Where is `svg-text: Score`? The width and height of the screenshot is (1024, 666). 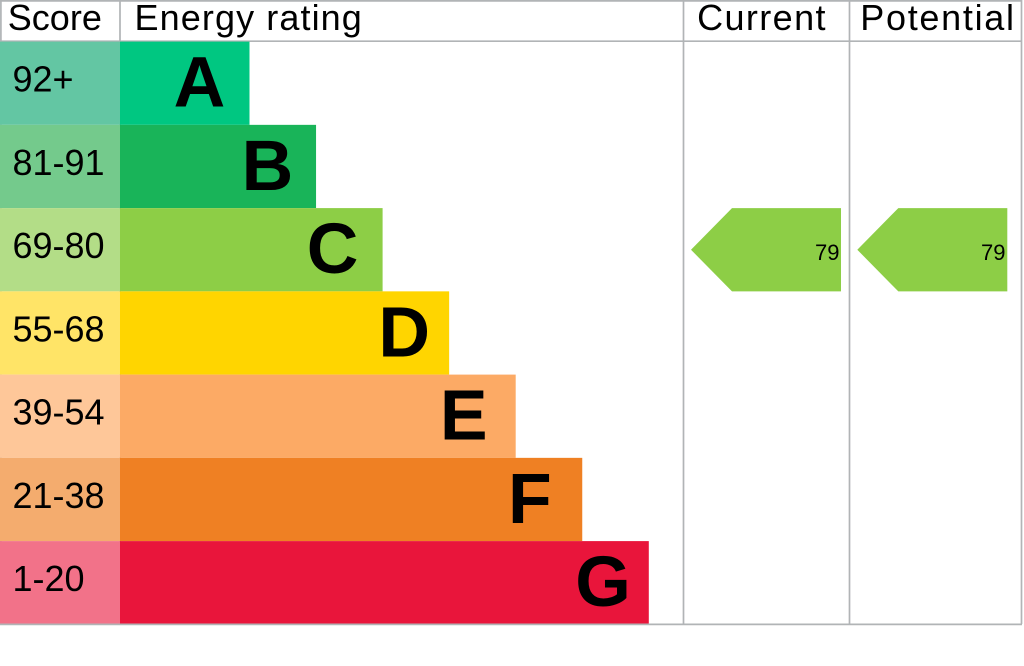 svg-text: Score is located at coordinates (55, 19).